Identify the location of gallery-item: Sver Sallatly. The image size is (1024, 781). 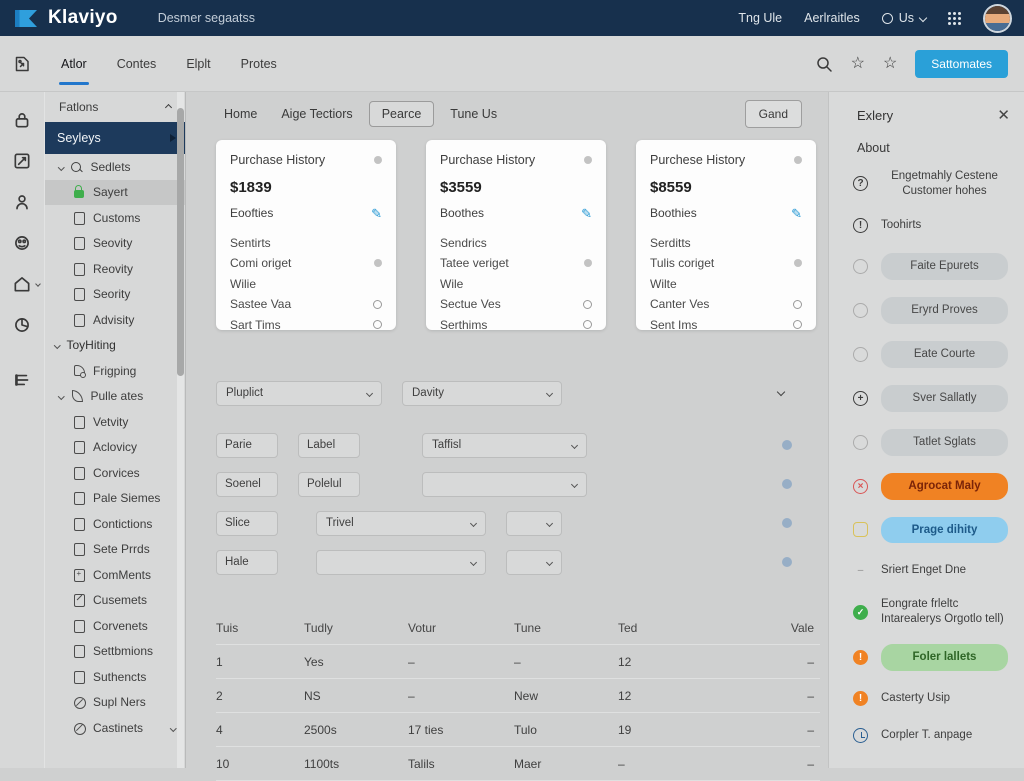
(930, 398).